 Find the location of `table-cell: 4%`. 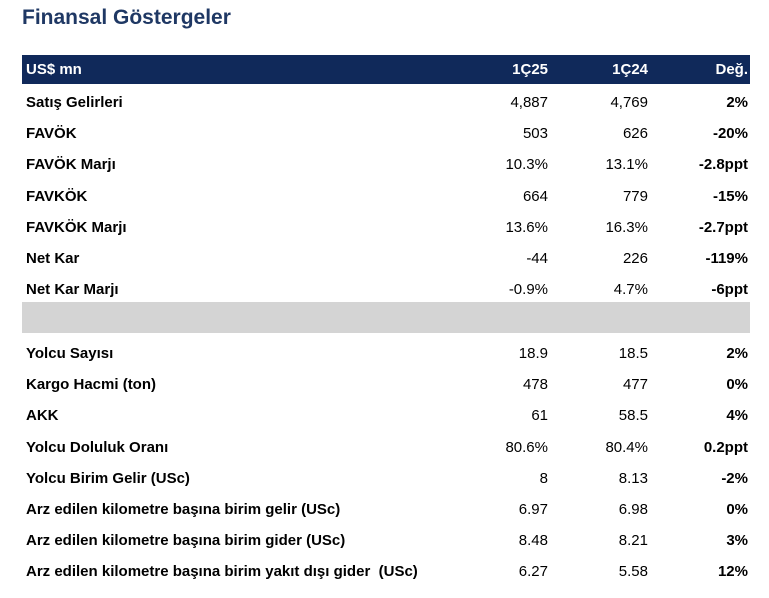

table-cell: 4% is located at coordinates (737, 416).